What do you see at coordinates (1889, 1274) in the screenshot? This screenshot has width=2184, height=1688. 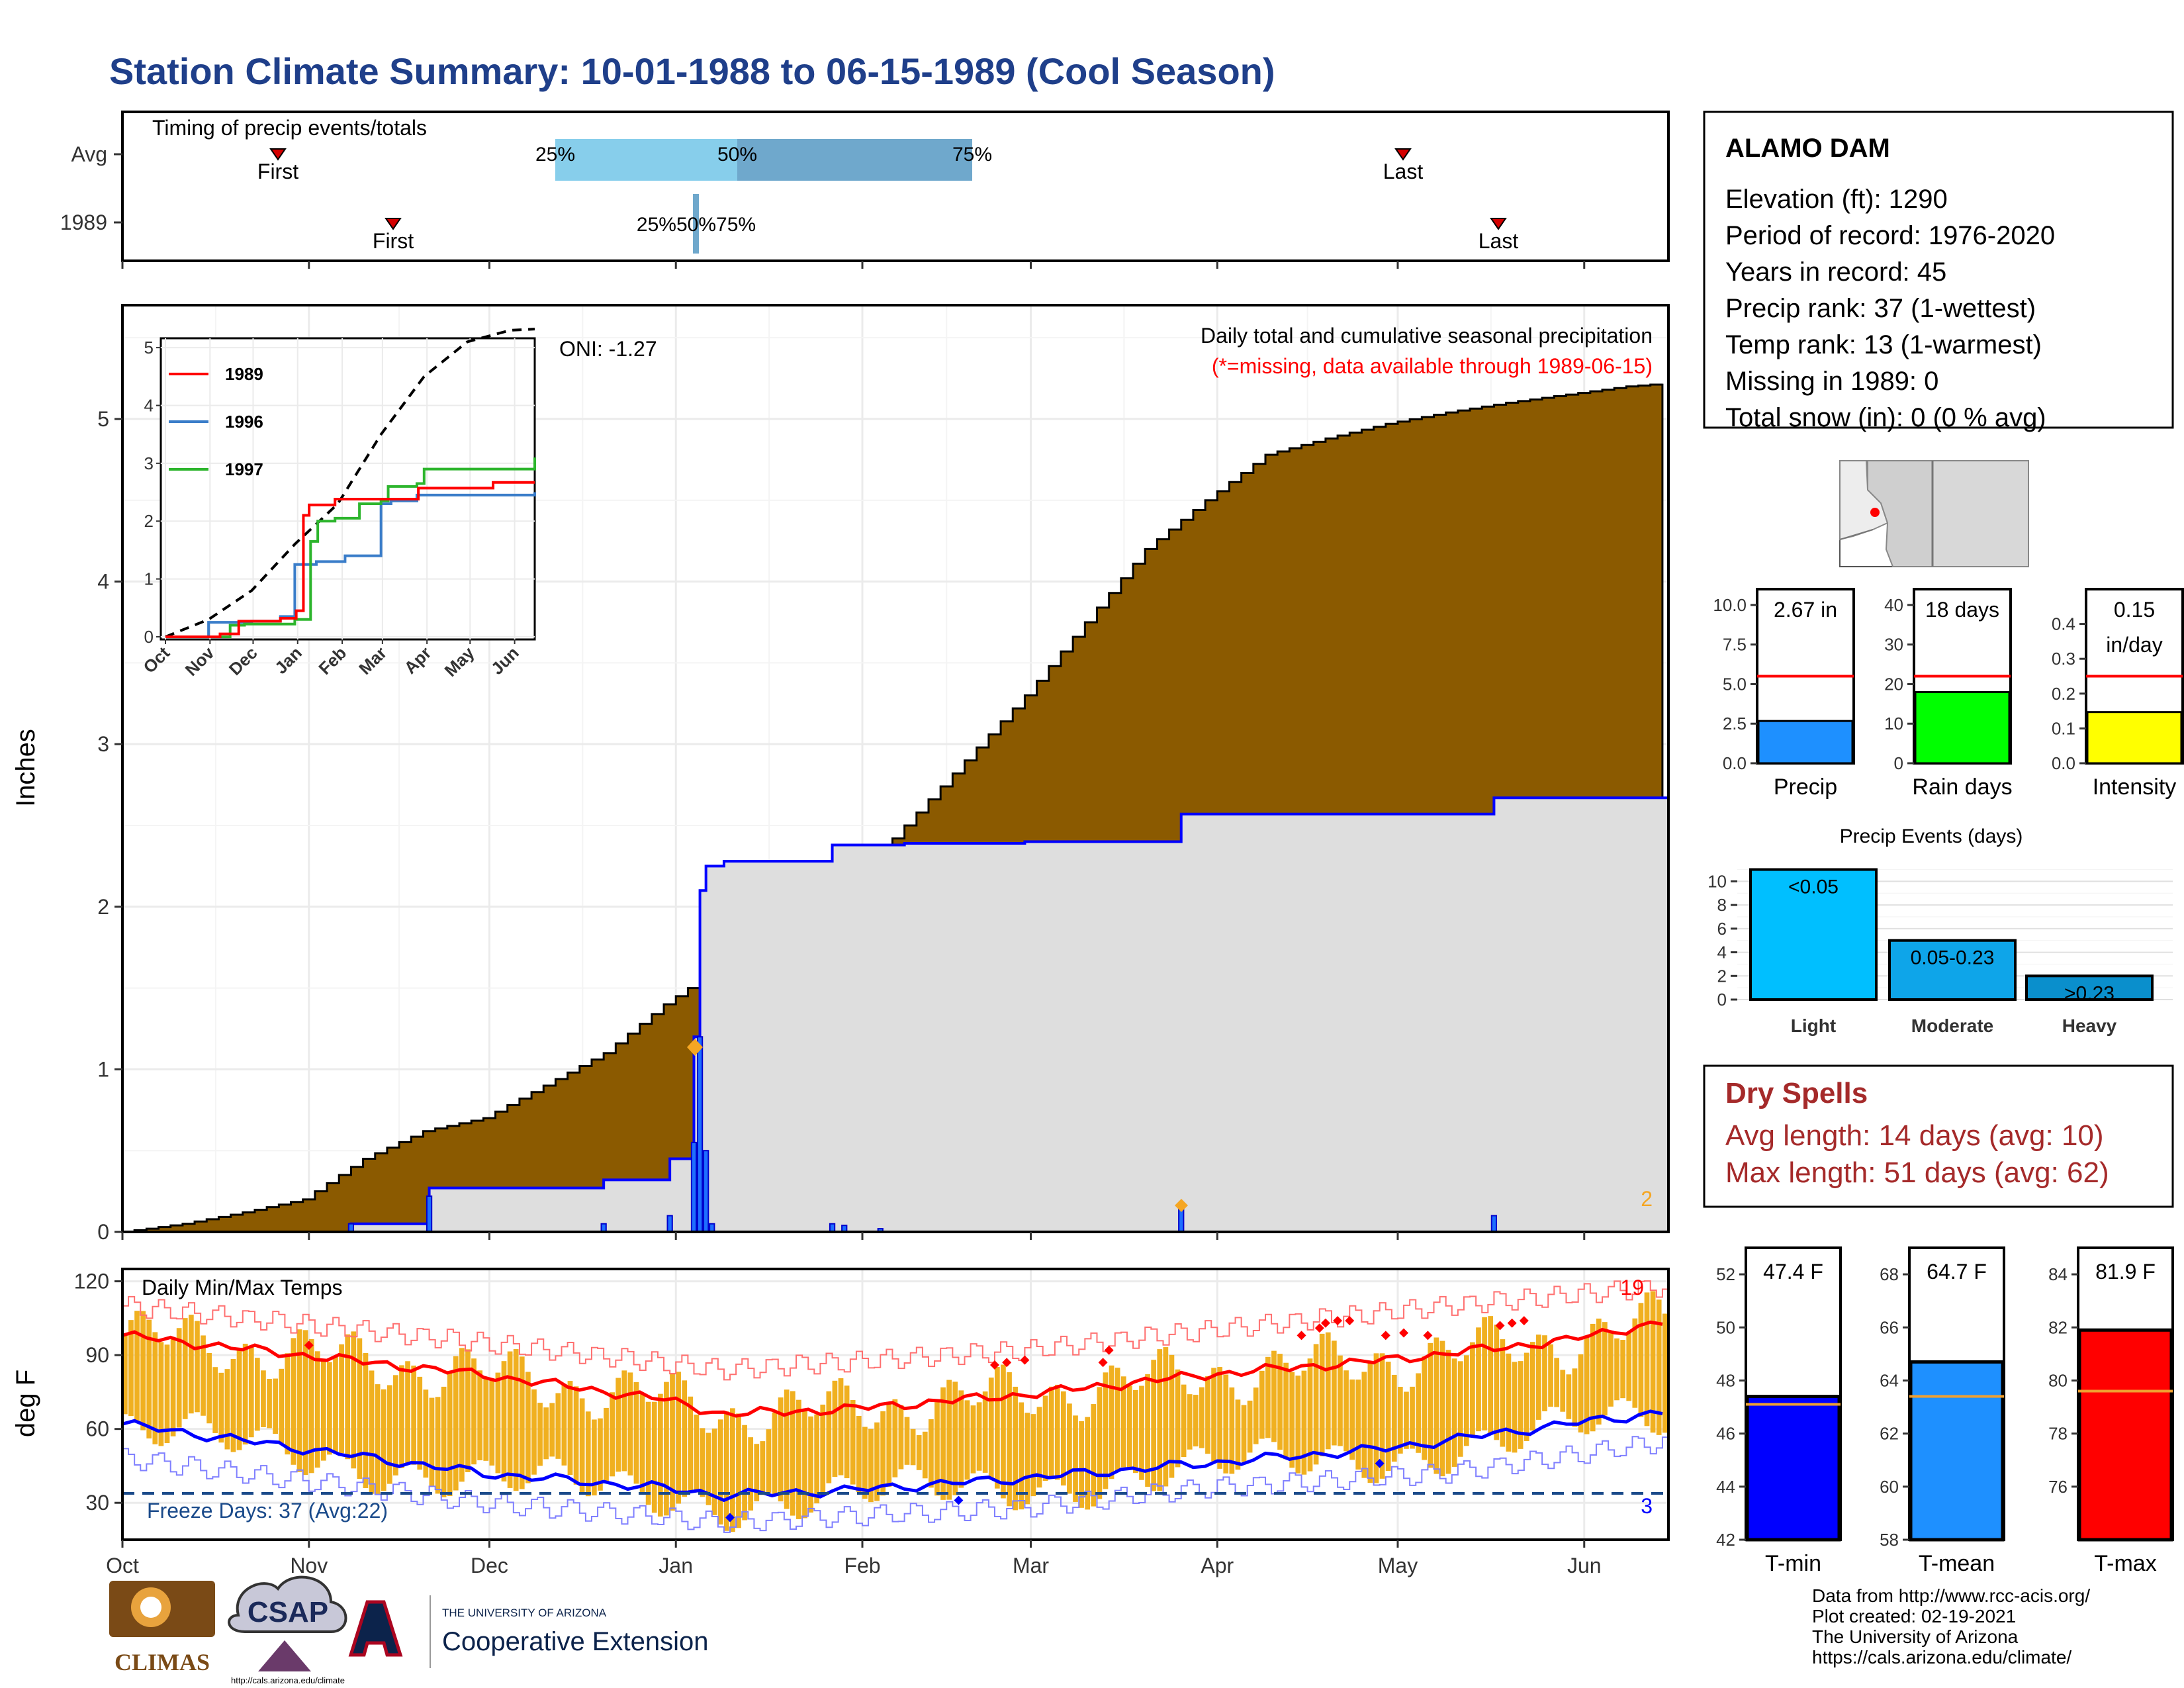 I see `temp-summary-ytick: 68` at bounding box center [1889, 1274].